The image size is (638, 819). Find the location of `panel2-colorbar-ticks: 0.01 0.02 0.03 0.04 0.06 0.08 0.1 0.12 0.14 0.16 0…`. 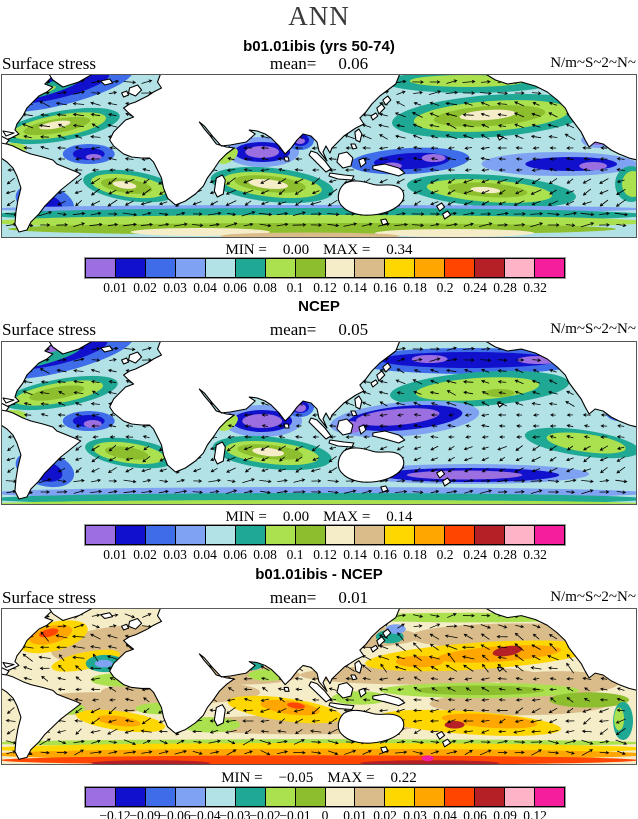

panel2-colorbar-ticks: 0.01 0.02 0.03 0.04 0.06 0.08 0.1 0.12 0.14 0.16 0… is located at coordinates (325, 554).